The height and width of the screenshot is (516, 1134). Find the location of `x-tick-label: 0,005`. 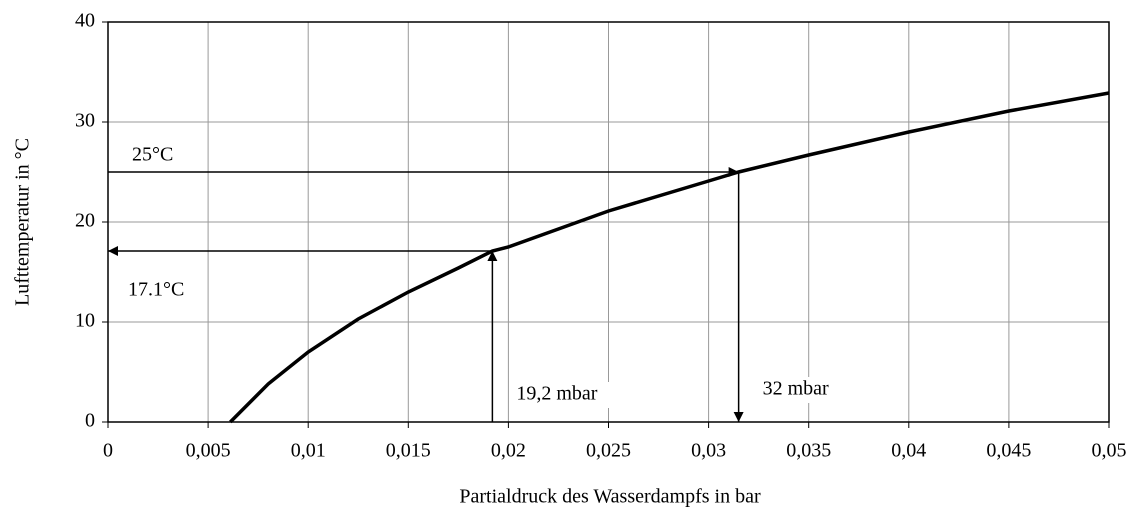

x-tick-label: 0,005 is located at coordinates (208, 451).